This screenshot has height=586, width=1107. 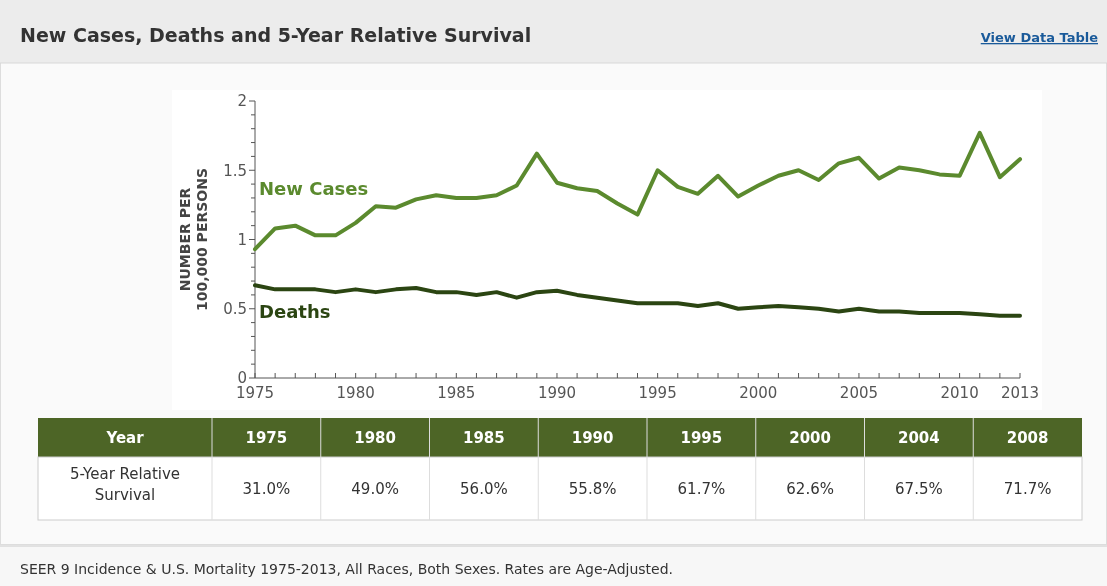 I want to click on data-label: 61.7%, so click(x=701, y=488).